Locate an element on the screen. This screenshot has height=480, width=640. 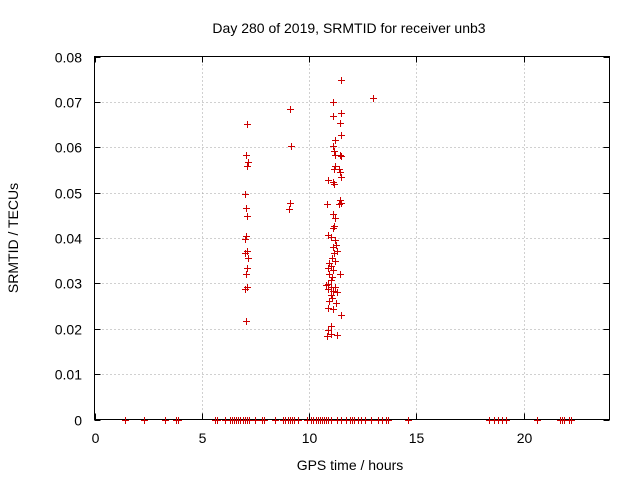
y-tick-label: 0.06 is located at coordinates (68, 148).